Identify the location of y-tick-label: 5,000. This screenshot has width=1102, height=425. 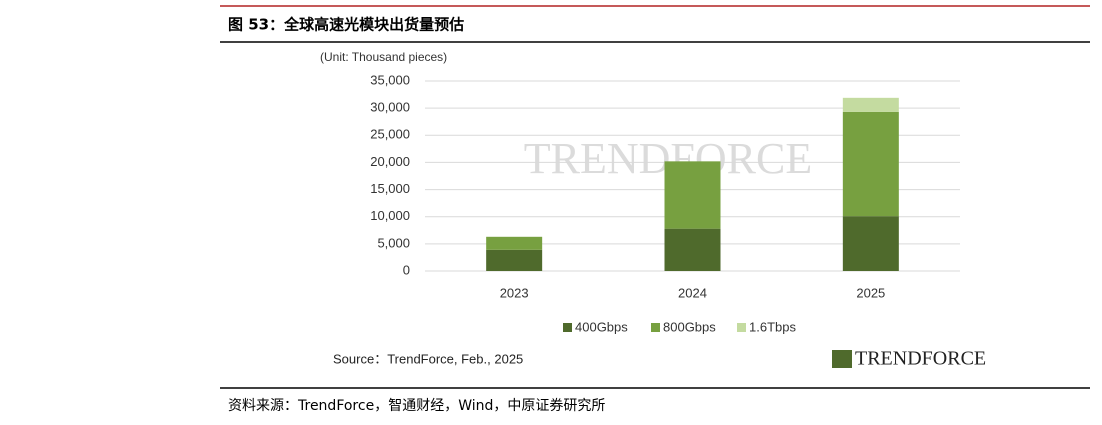
(393, 242).